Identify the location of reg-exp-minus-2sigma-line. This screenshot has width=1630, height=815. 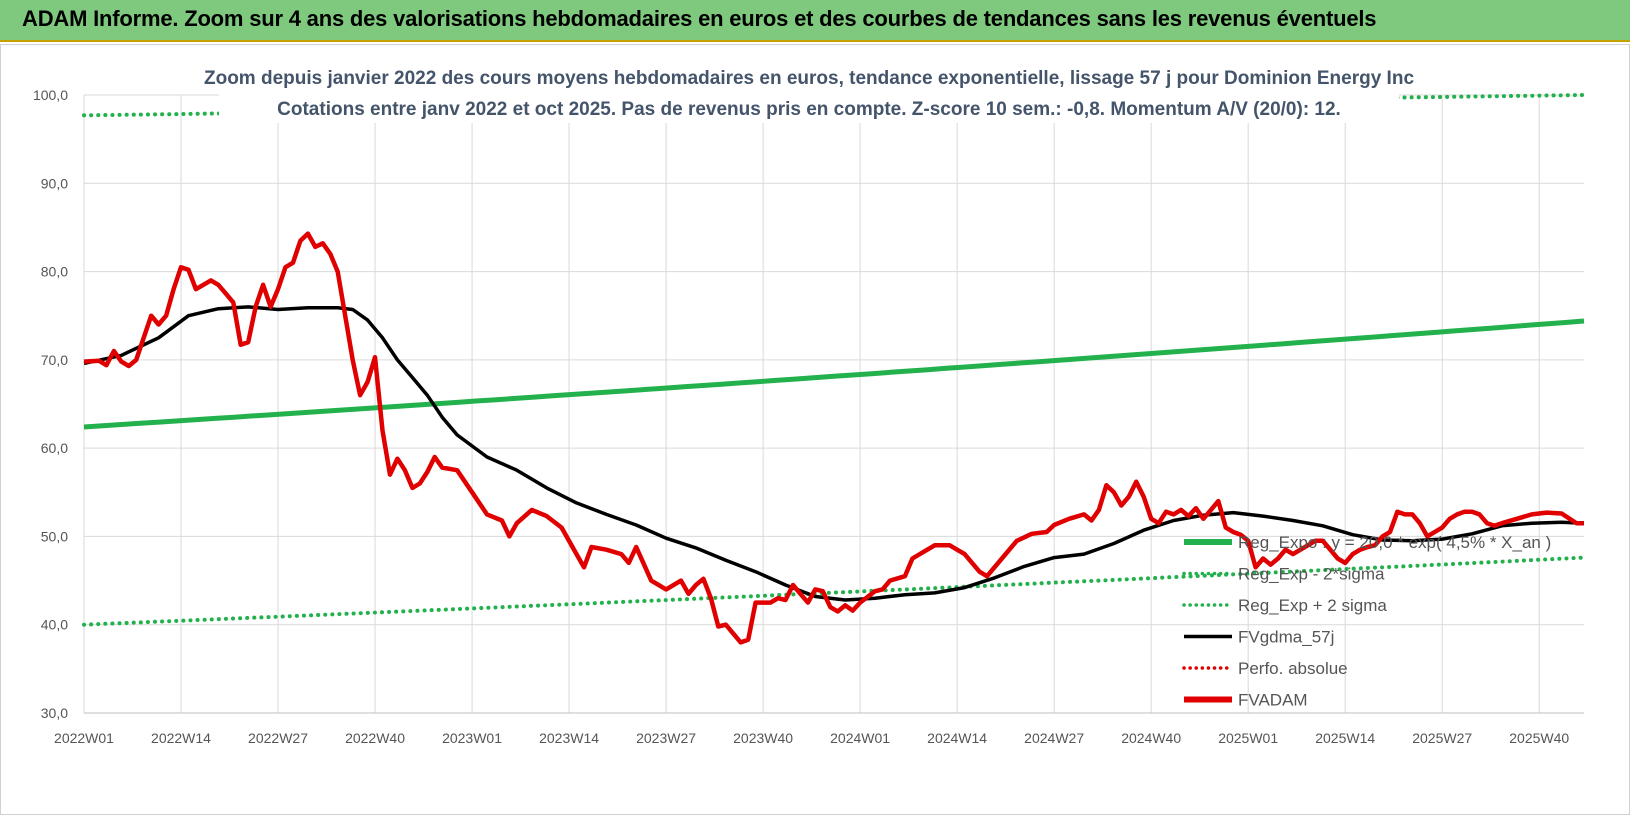
(834, 591).